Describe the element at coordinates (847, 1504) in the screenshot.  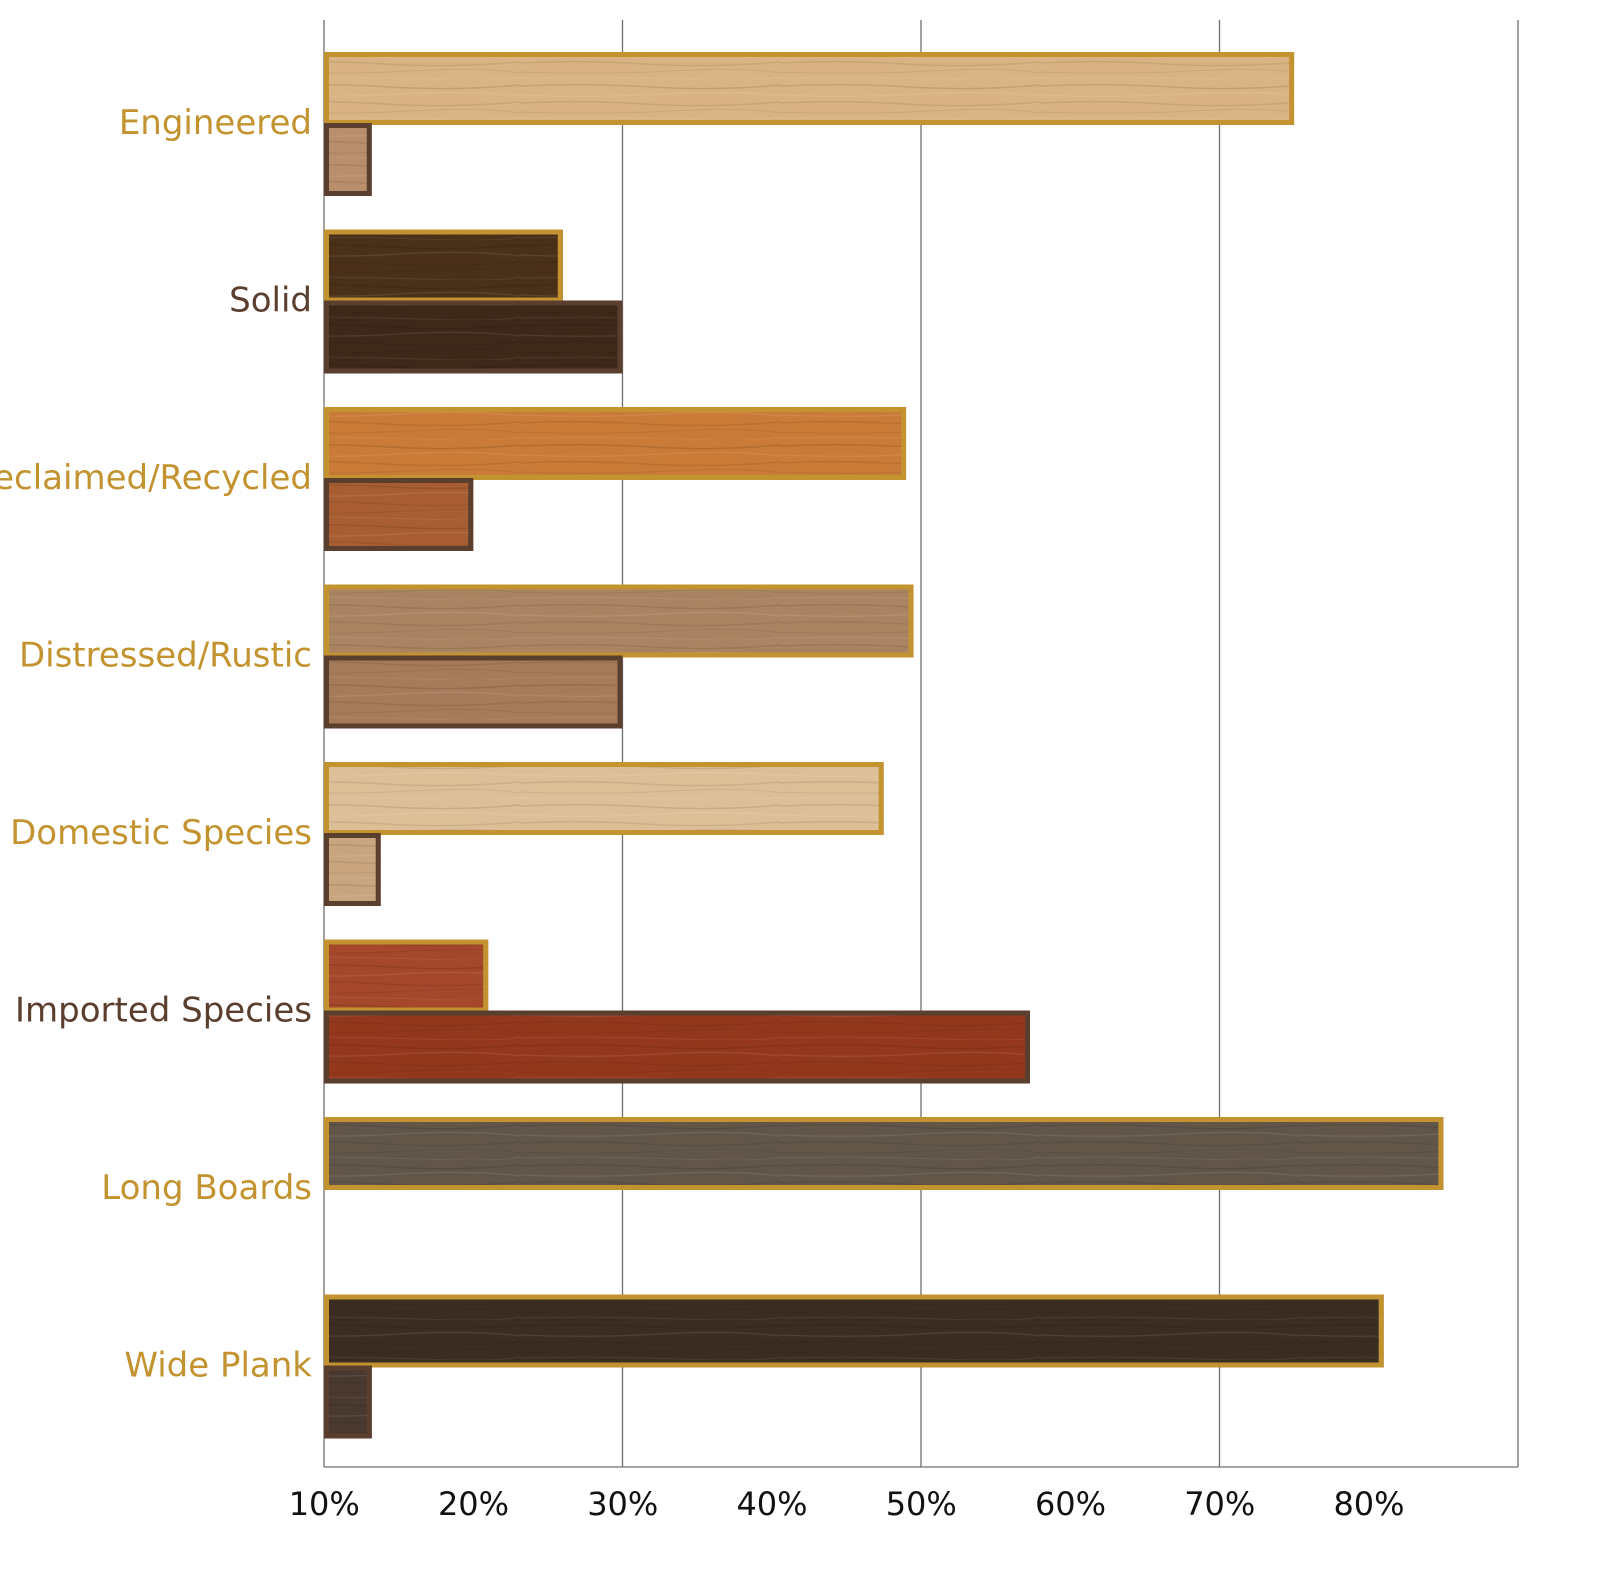
I see `ticks-layer: 10% 20% 30% 40% 50% 60% 70% 80%` at that location.